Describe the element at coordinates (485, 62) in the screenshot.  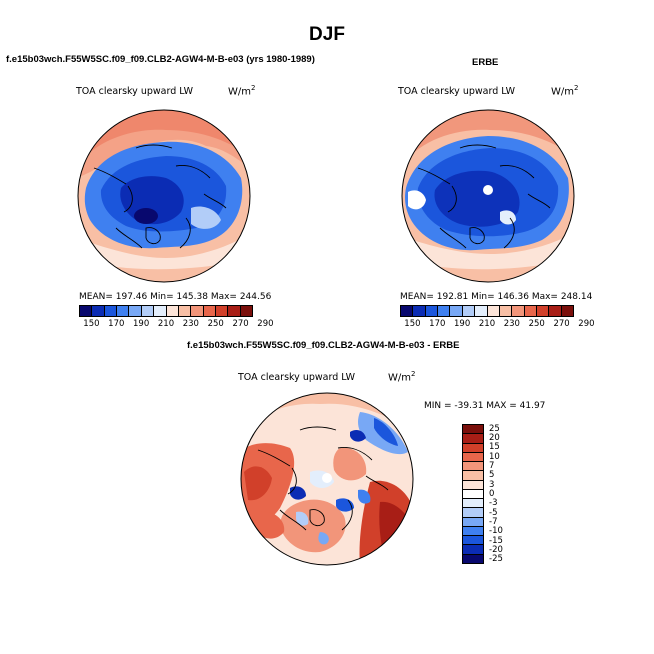
I see `obs-case-title: ERBE` at that location.